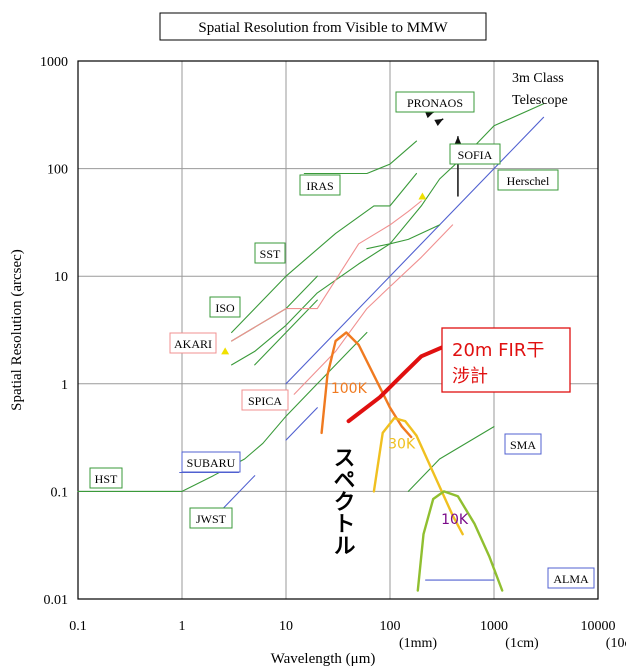 The height and width of the screenshot is (668, 626). I want to click on title-box, so click(323, 26).